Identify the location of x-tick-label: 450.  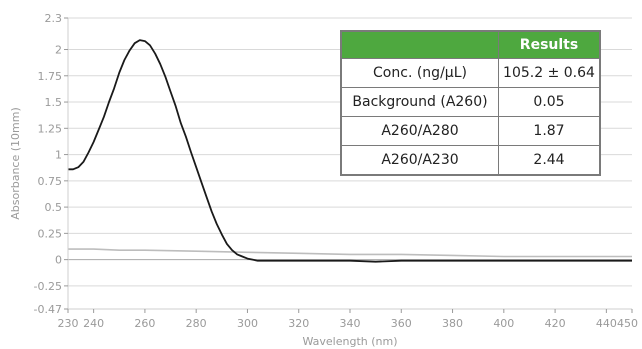
(627, 323).